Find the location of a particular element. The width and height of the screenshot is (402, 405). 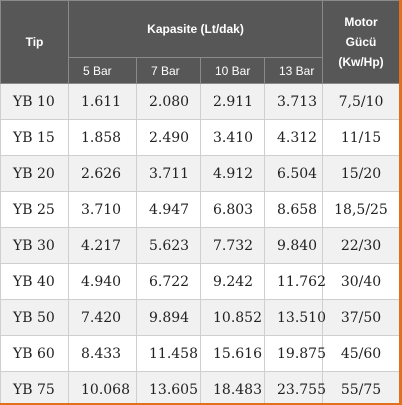

header-power: Motor Gücü (Kw/Hp) is located at coordinates (360, 42).